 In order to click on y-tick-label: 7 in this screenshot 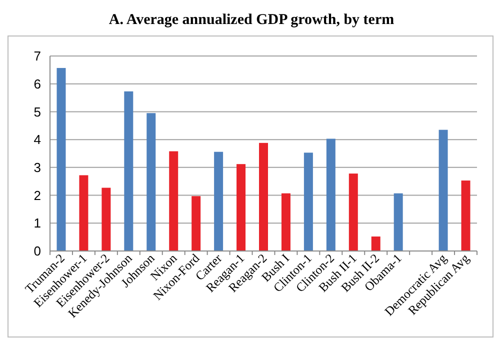, I will do `click(37, 56)`.